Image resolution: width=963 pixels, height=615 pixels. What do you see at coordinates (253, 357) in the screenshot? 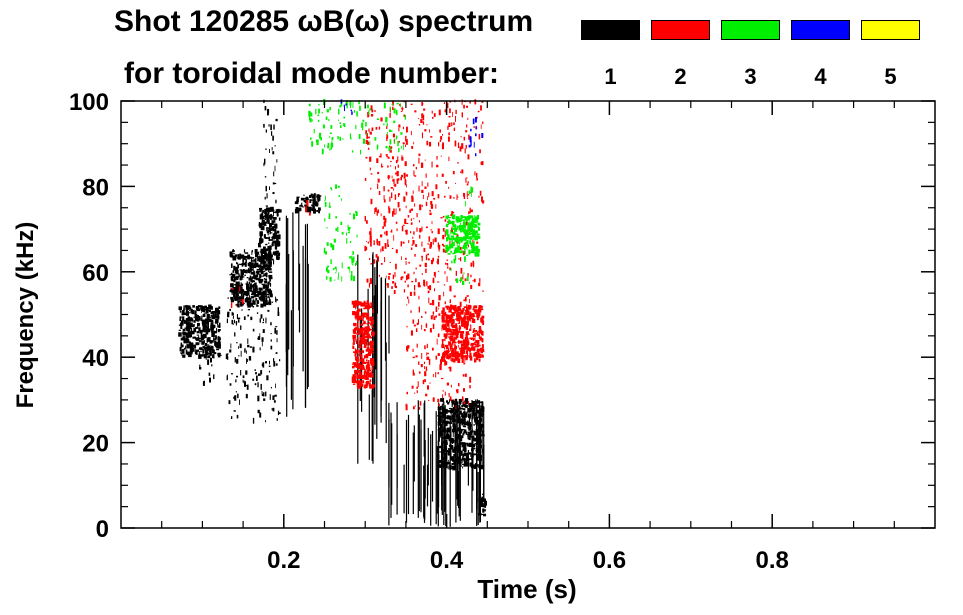
I see `mode-1-region` at bounding box center [253, 357].